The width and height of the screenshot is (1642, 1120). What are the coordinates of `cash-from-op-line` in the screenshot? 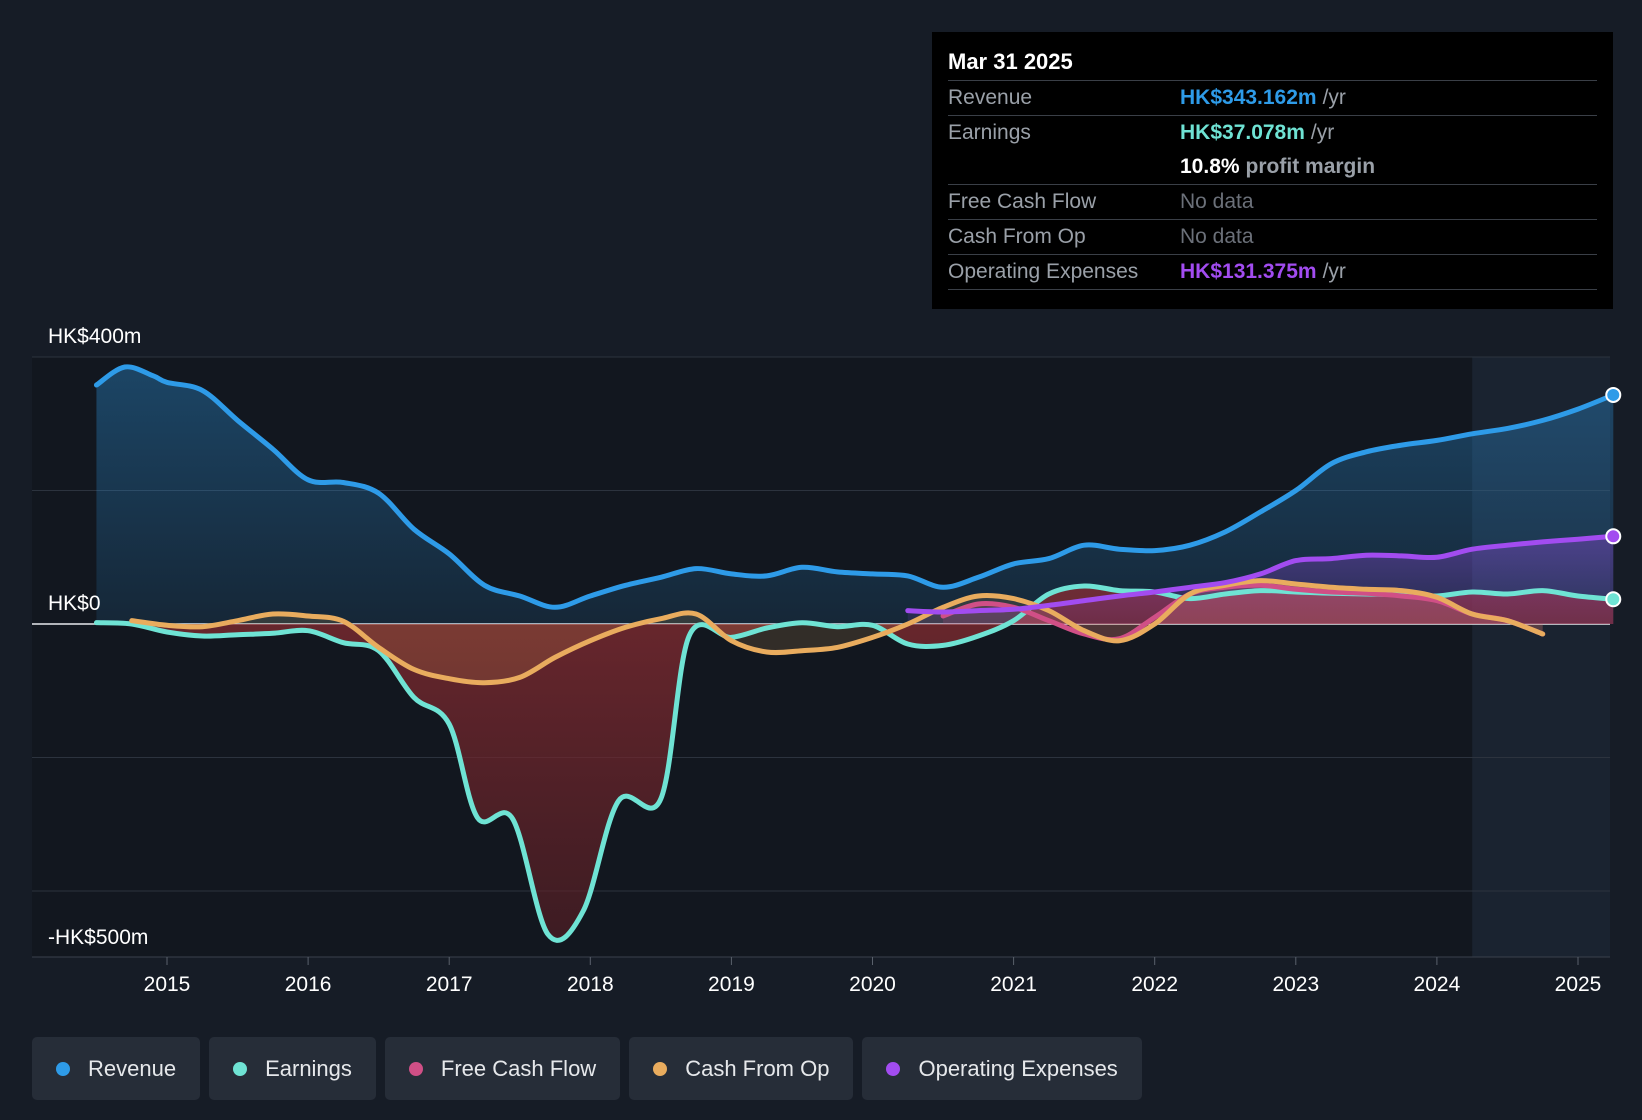 It's located at (837, 632).